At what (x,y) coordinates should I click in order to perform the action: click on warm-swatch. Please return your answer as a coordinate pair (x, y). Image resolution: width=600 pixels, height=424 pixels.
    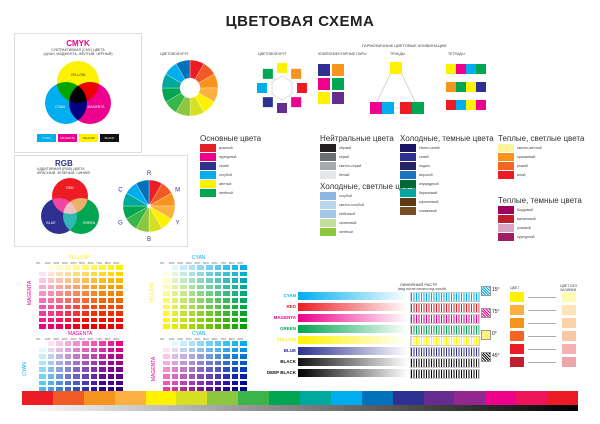
    Looking at the image, I should click on (517, 362).